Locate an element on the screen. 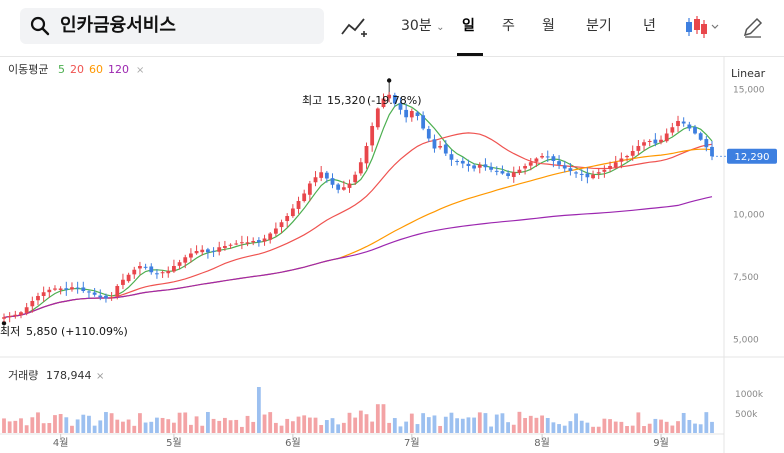 The image size is (784, 453). price-axis: 5,000 7,500 10,000 15,000 is located at coordinates (738, 216).